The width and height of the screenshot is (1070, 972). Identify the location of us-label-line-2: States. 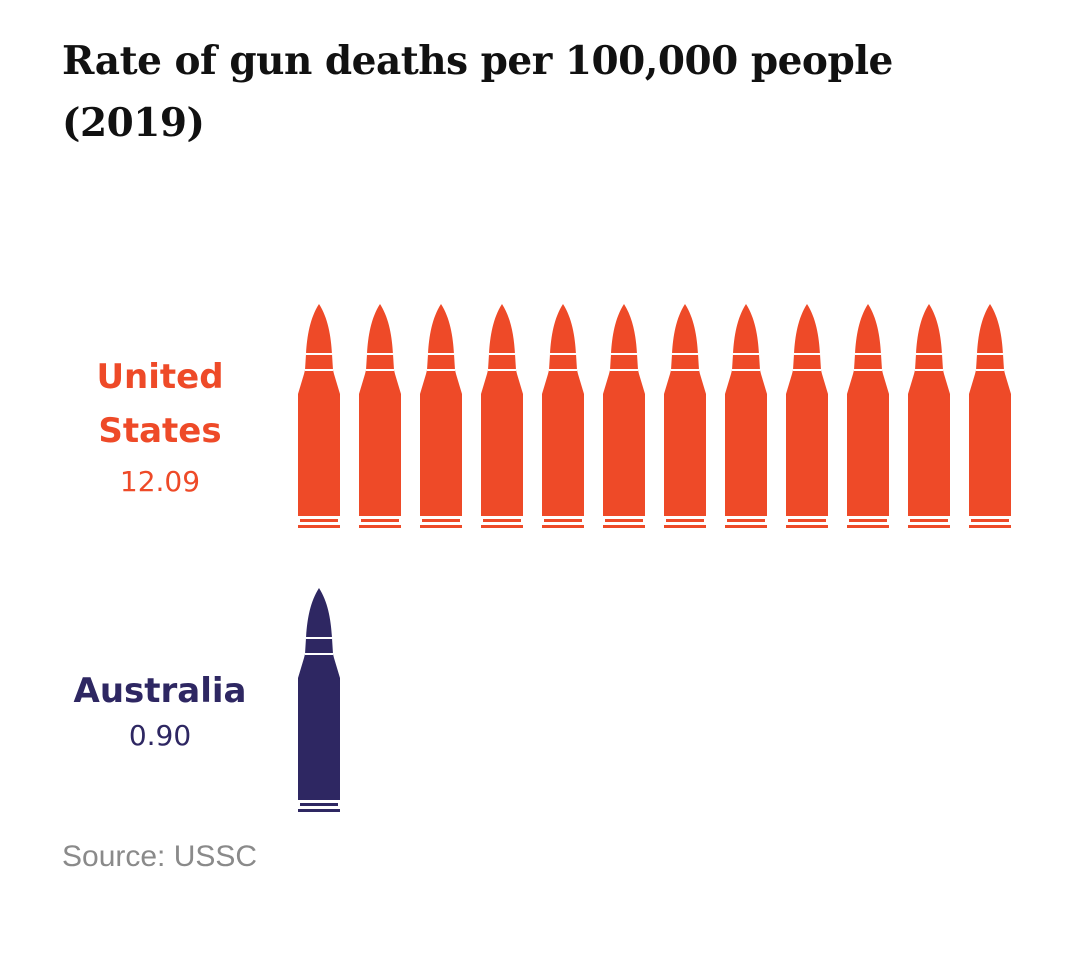
(160, 431).